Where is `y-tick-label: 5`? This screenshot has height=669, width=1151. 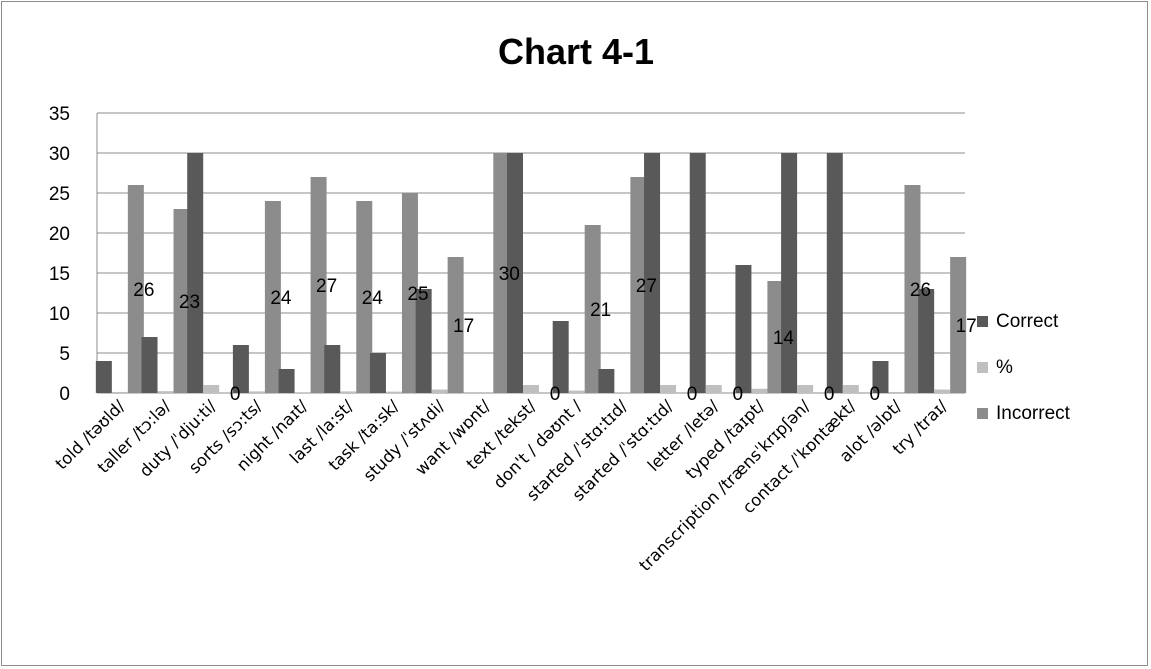
y-tick-label: 5 is located at coordinates (64, 354).